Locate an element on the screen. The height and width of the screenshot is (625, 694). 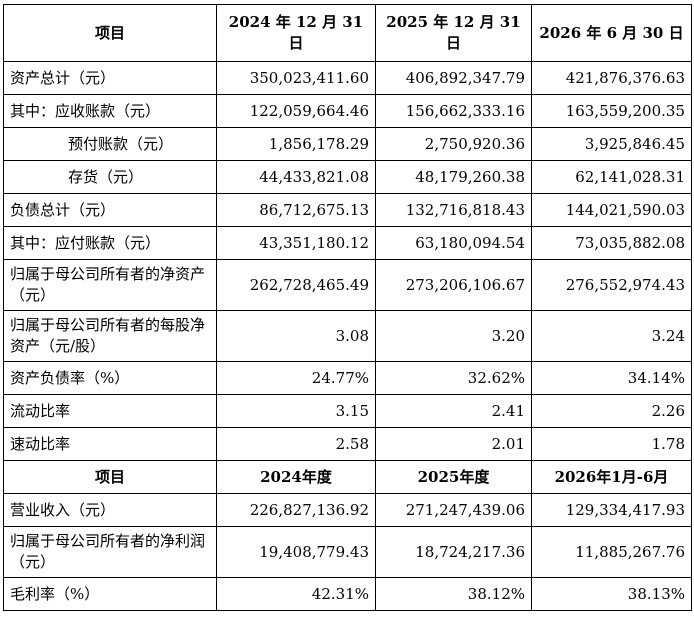
row-label: 归属于母公司所有者的净利润（元） is located at coordinates (110, 552).